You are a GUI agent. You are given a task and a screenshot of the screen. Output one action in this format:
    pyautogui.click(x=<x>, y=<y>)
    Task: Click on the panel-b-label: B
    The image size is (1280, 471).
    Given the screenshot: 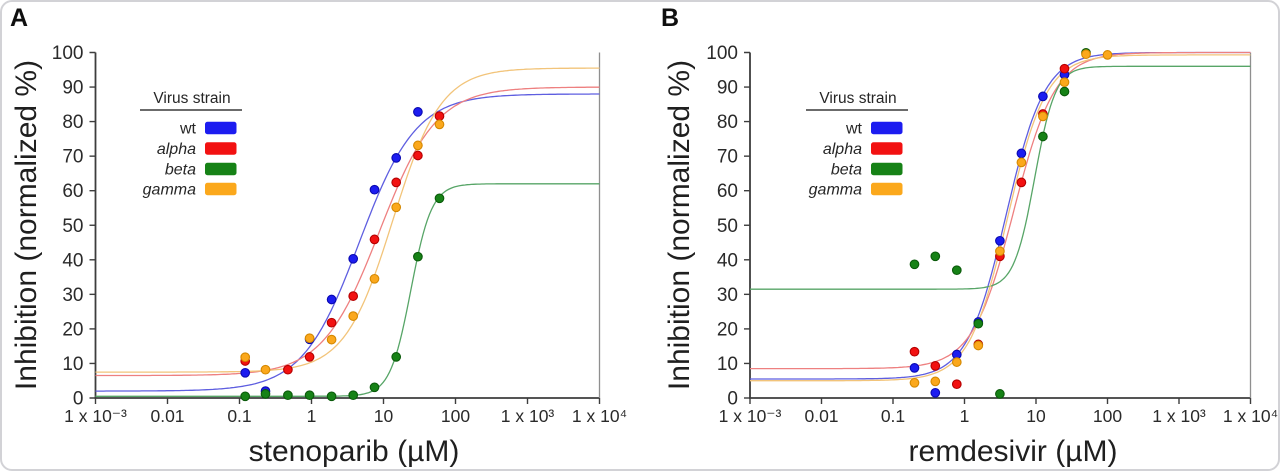 What is the action you would take?
    pyautogui.click(x=670, y=18)
    